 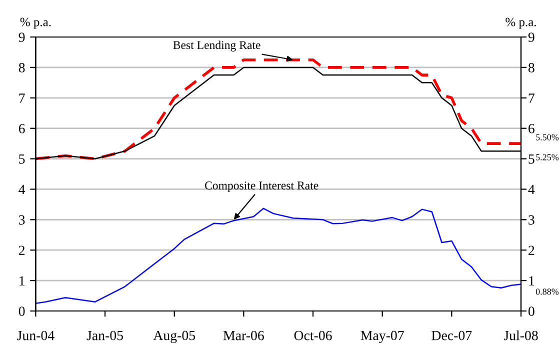 What do you see at coordinates (531, 311) in the screenshot?
I see `y2-tick-label: 0` at bounding box center [531, 311].